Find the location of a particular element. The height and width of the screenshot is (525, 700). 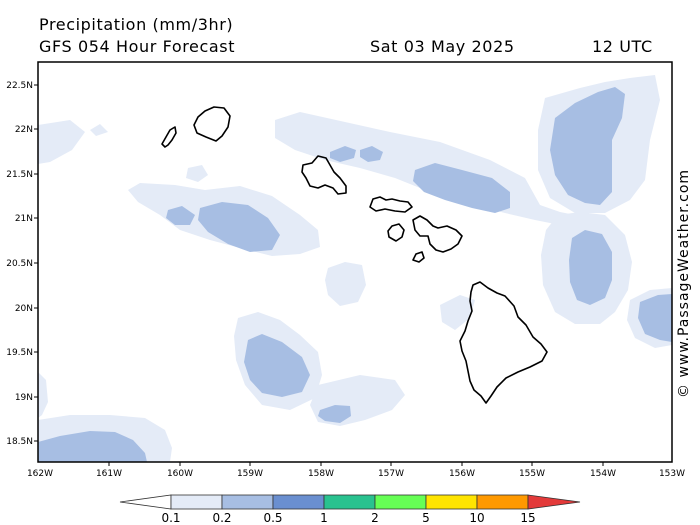

legend-label-0-5: 0.5 is located at coordinates (272, 518).